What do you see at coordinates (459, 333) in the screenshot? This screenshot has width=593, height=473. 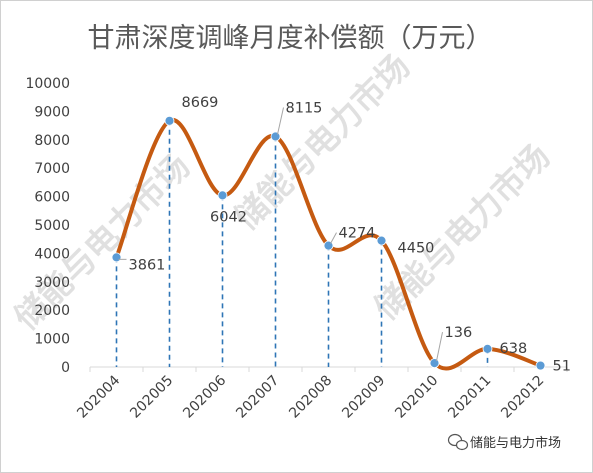 I see `data-label: 136` at bounding box center [459, 333].